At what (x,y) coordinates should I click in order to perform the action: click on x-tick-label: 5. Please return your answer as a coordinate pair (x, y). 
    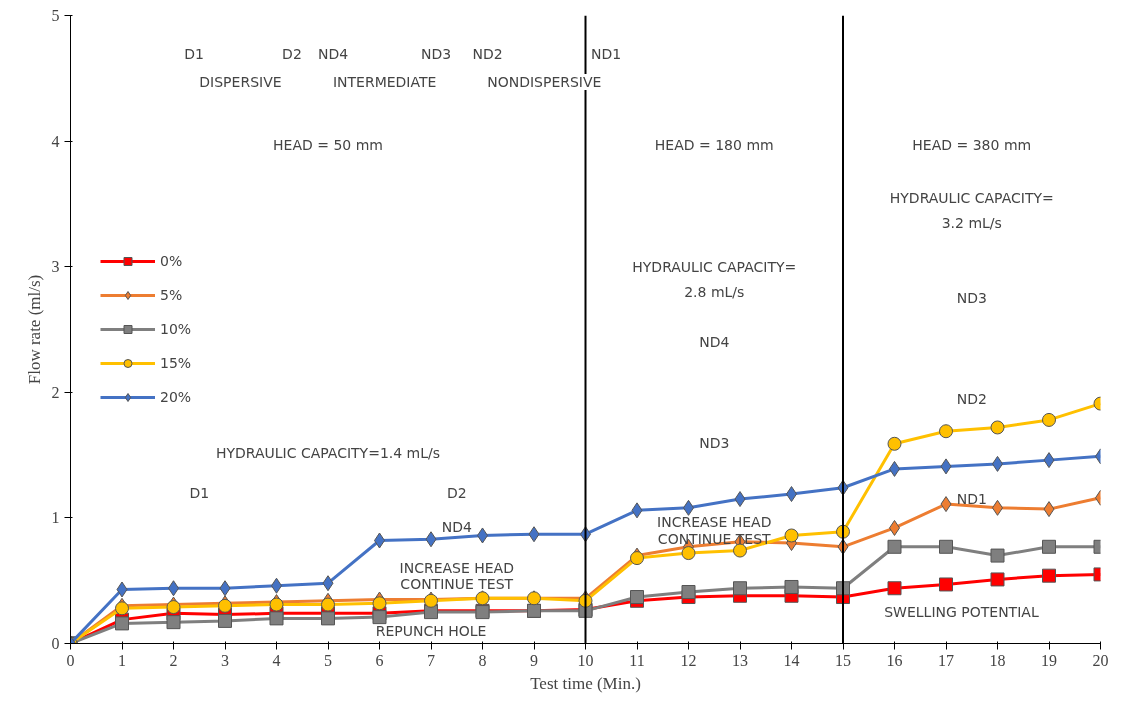
    Looking at the image, I should click on (328, 660).